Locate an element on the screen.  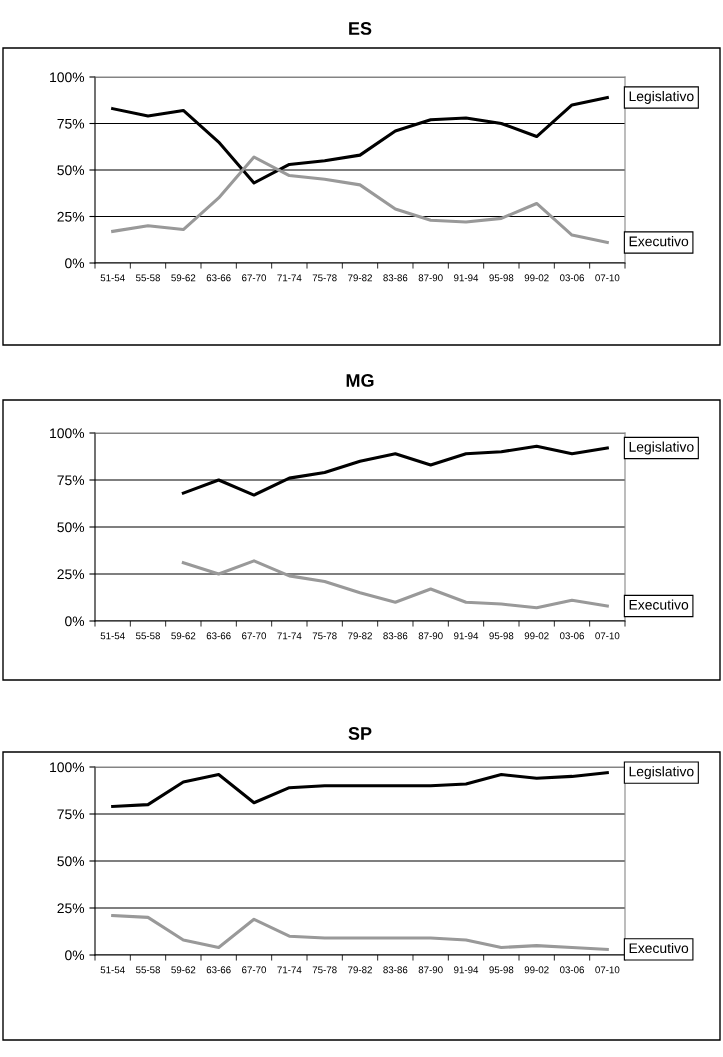
chart-title: MG is located at coordinates (360, 380).